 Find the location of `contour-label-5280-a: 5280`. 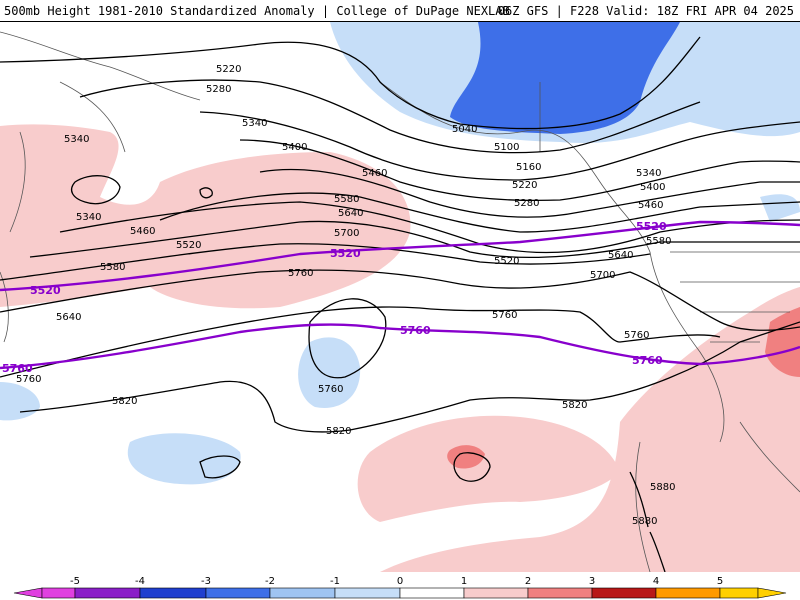

contour-label-5280-a: 5280 is located at coordinates (218, 89).